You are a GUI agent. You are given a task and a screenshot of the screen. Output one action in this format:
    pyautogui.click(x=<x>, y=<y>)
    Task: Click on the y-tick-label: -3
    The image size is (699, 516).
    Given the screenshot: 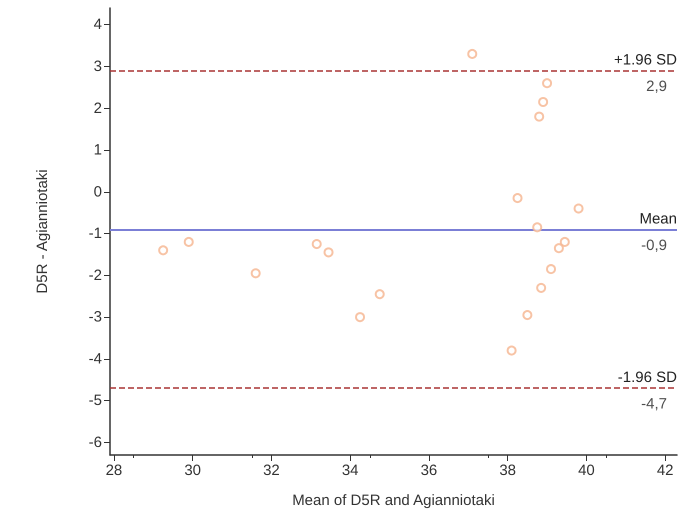 What is the action you would take?
    pyautogui.click(x=95, y=317)
    